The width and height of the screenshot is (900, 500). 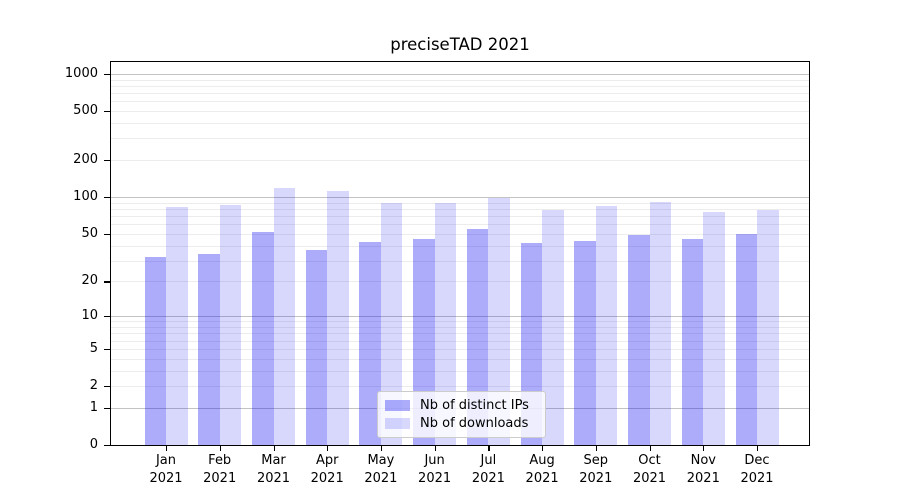 I want to click on bar-downloads-dec, so click(x=768, y=327).